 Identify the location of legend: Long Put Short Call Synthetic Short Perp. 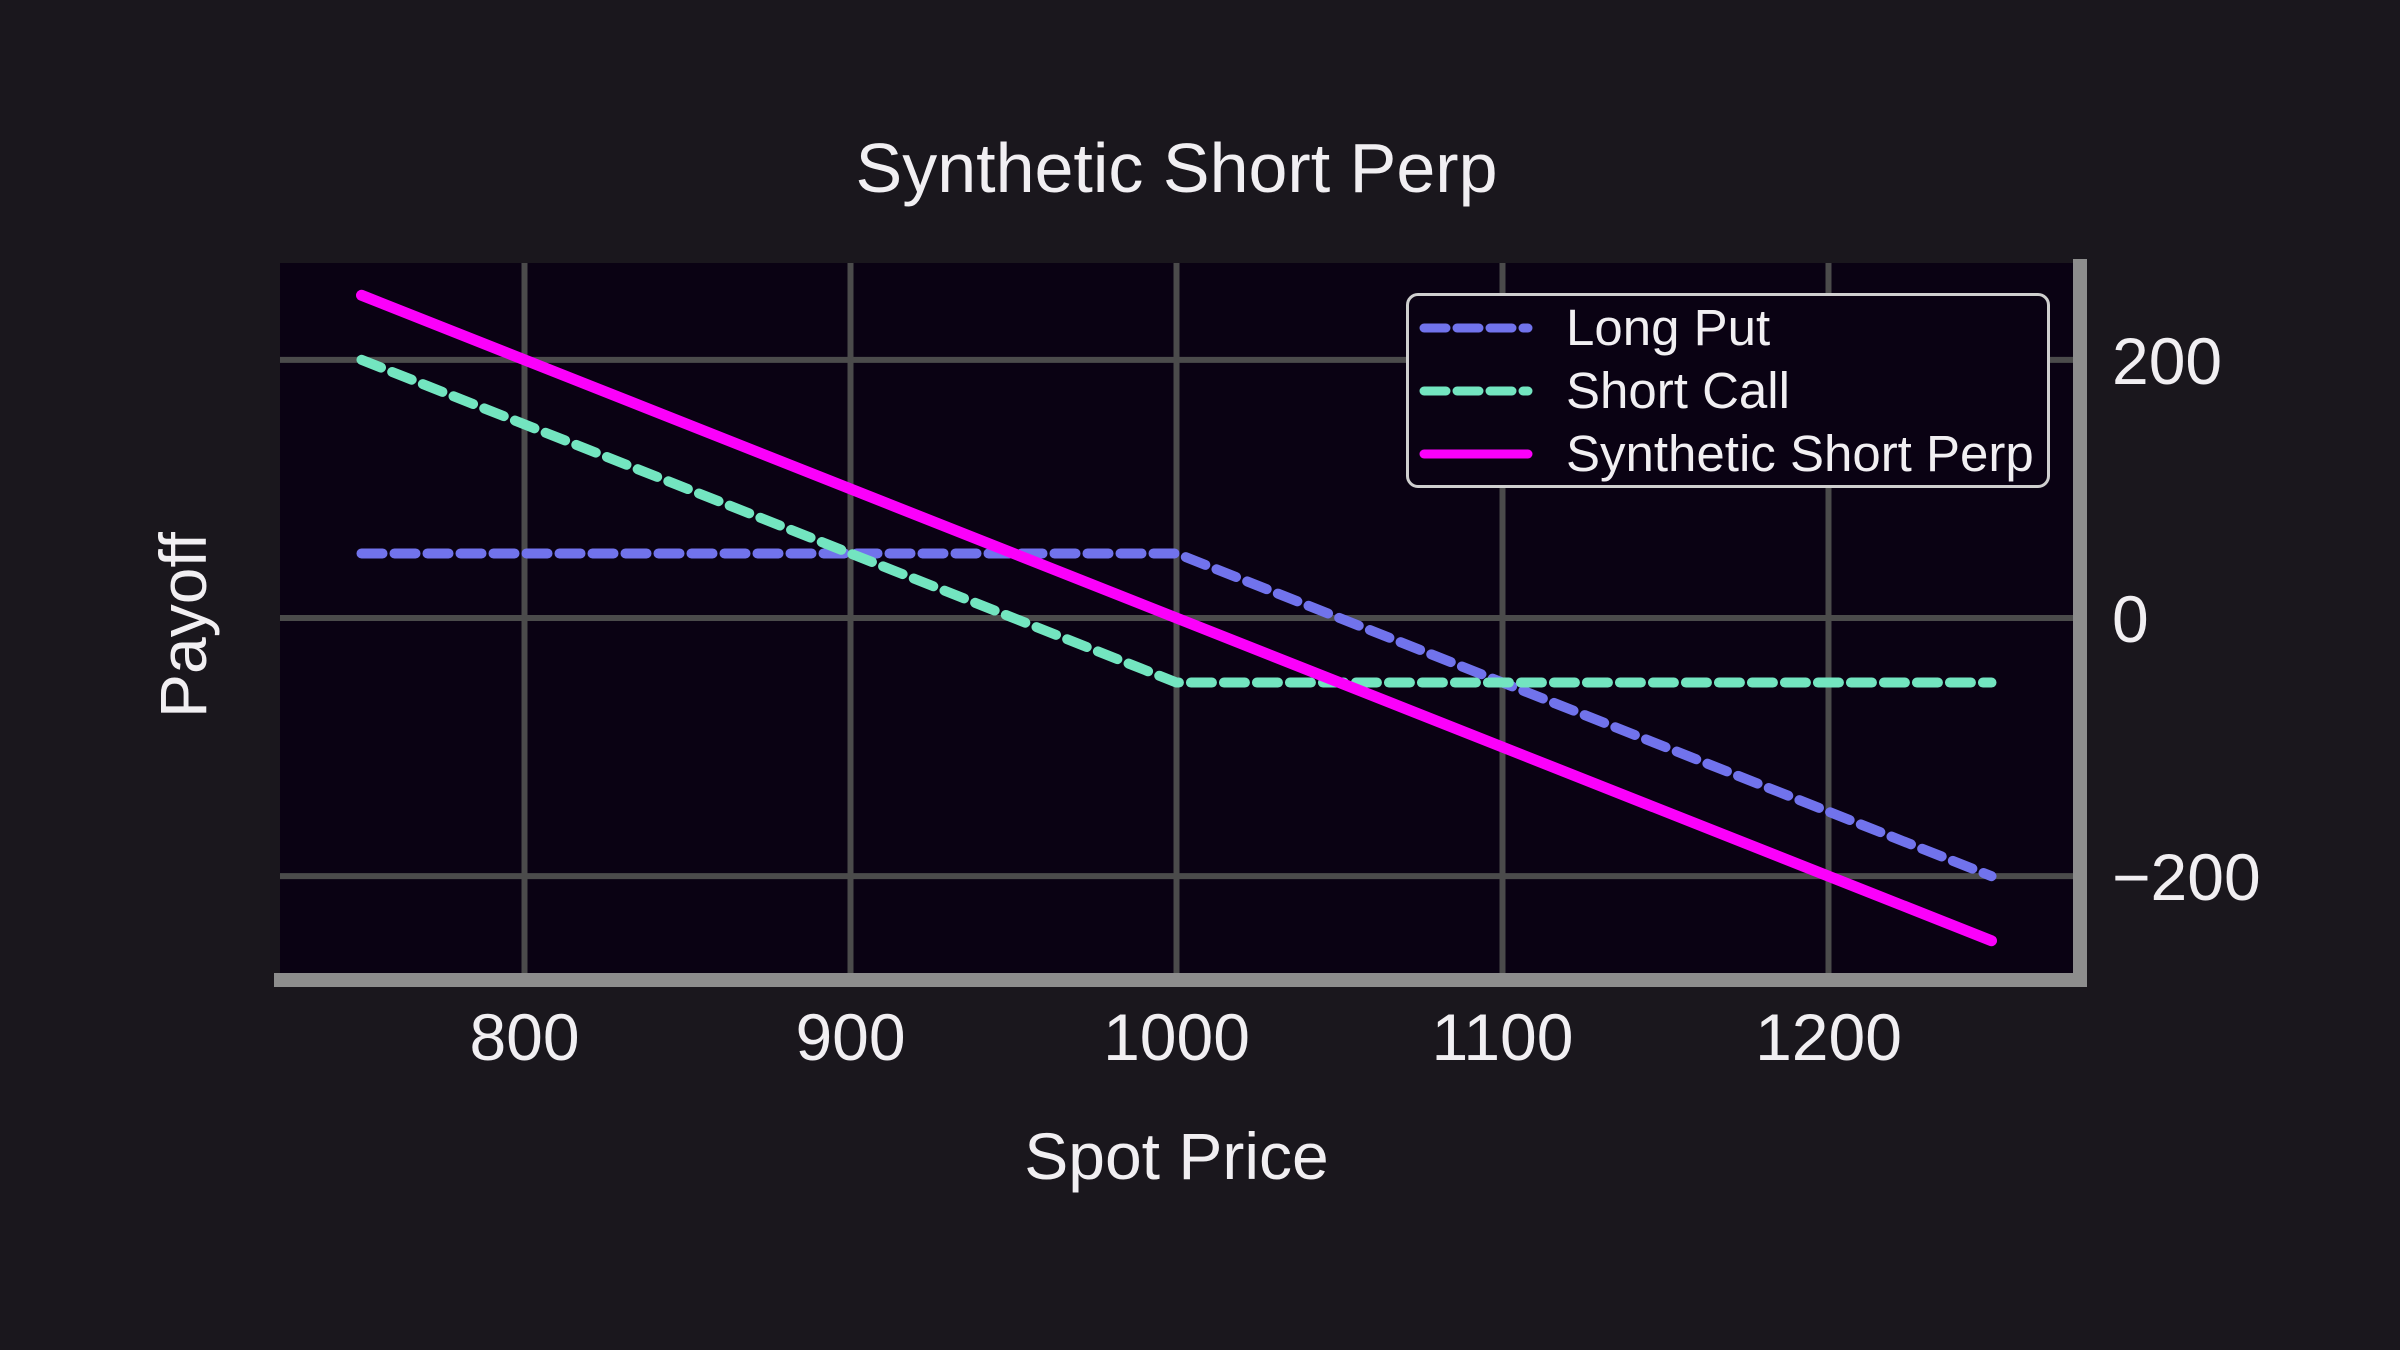
(1728, 390).